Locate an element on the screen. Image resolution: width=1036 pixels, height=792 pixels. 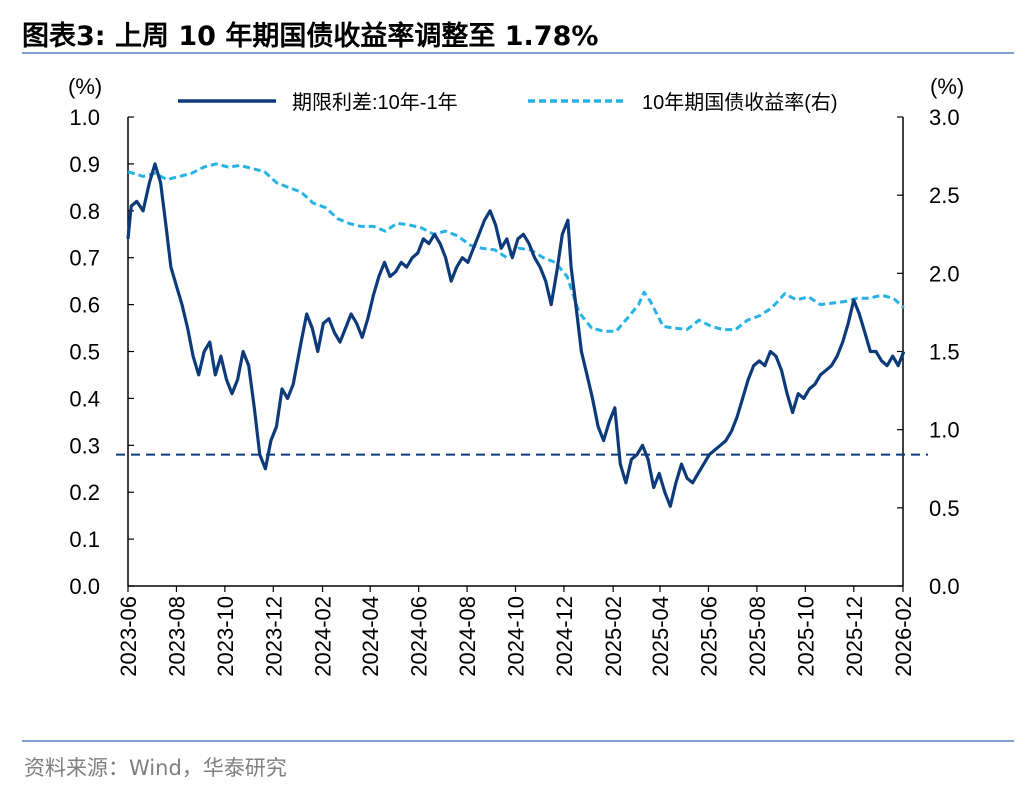
y-left-tick-label: 0.5 is located at coordinates (84, 352).